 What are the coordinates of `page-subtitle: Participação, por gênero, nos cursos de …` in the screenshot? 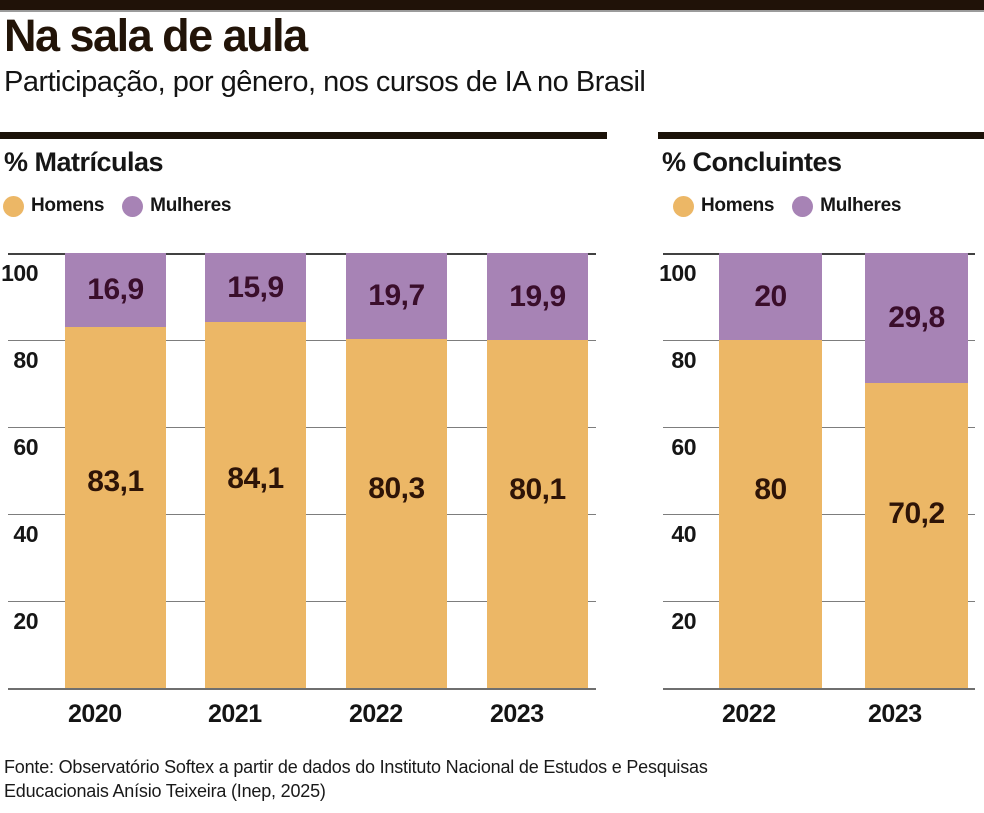 It's located at (325, 82).